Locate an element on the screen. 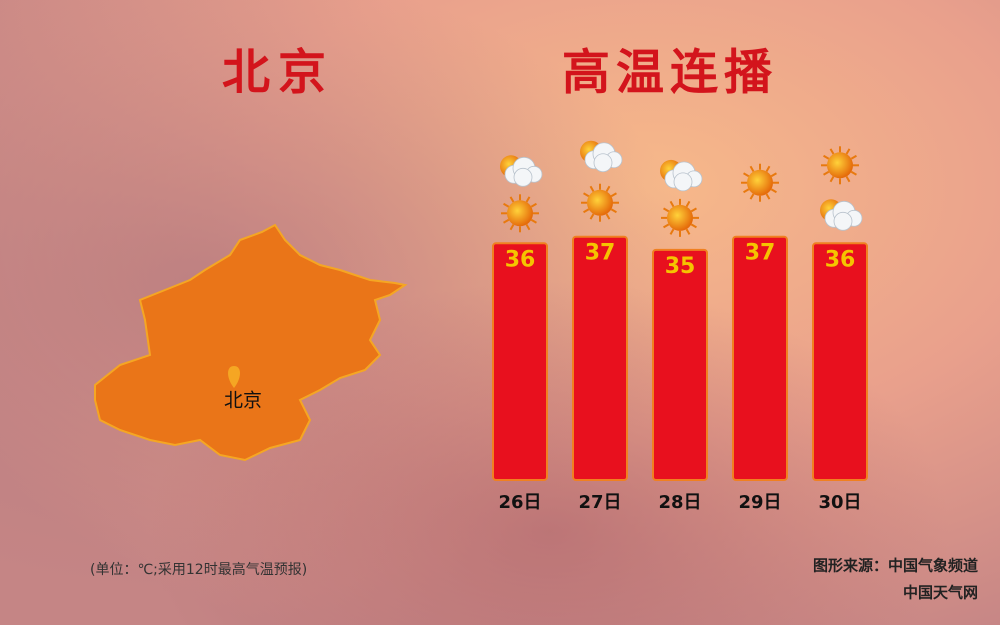 Image resolution: width=1000 pixels, height=625 pixels. value-label: 35 is located at coordinates (680, 266).